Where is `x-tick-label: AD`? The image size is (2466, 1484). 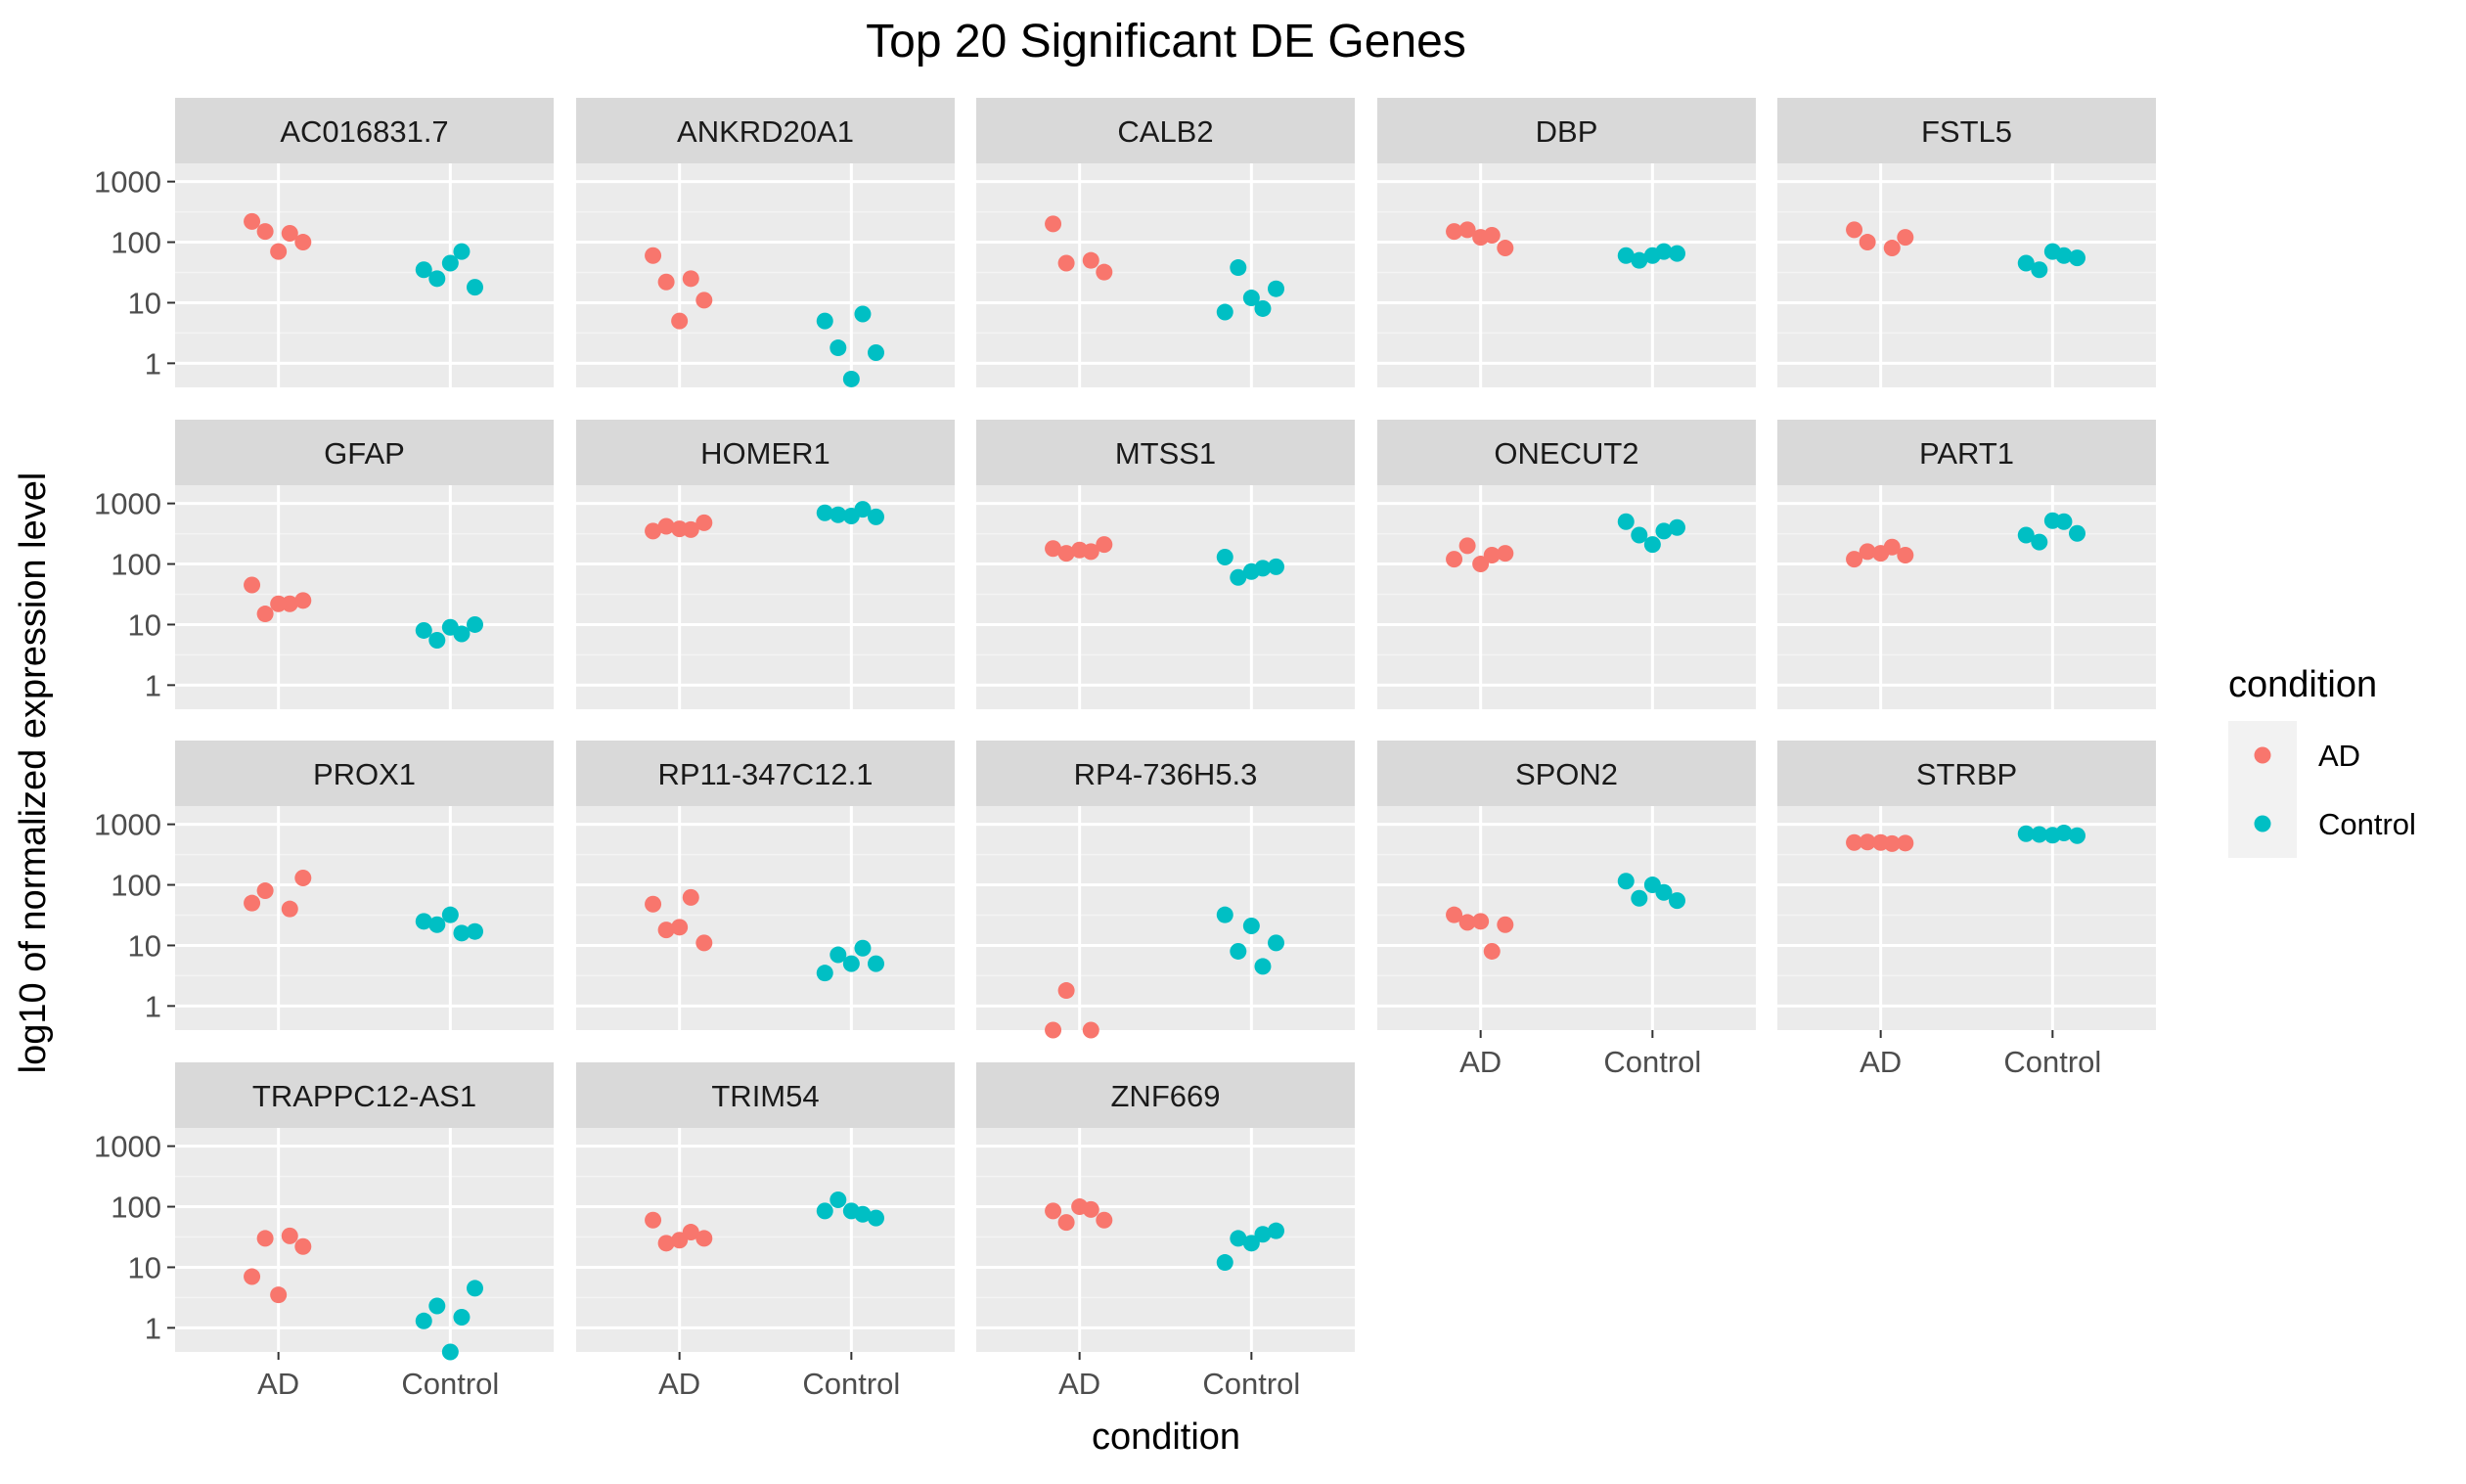 x-tick-label: AD is located at coordinates (679, 1384).